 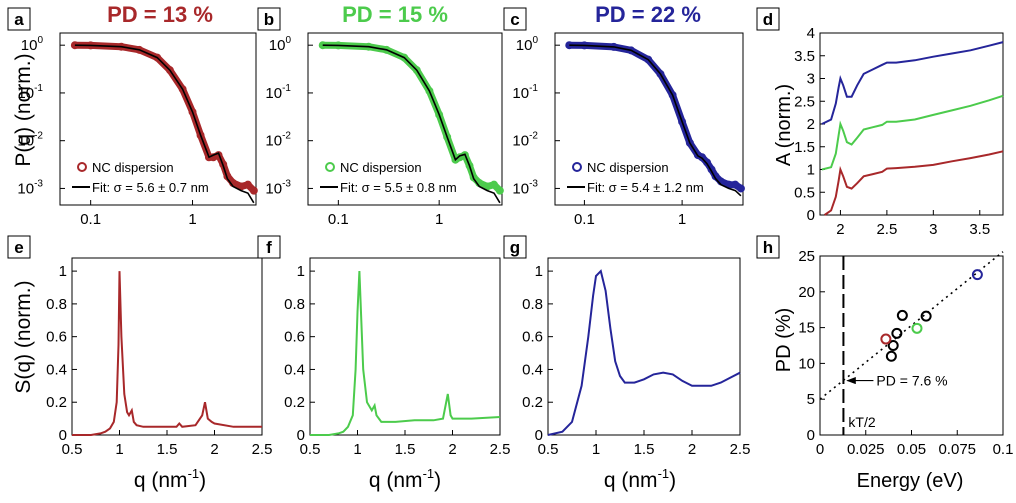 What do you see at coordinates (269, 247) in the screenshot?
I see `svg-text: f` at bounding box center [269, 247].